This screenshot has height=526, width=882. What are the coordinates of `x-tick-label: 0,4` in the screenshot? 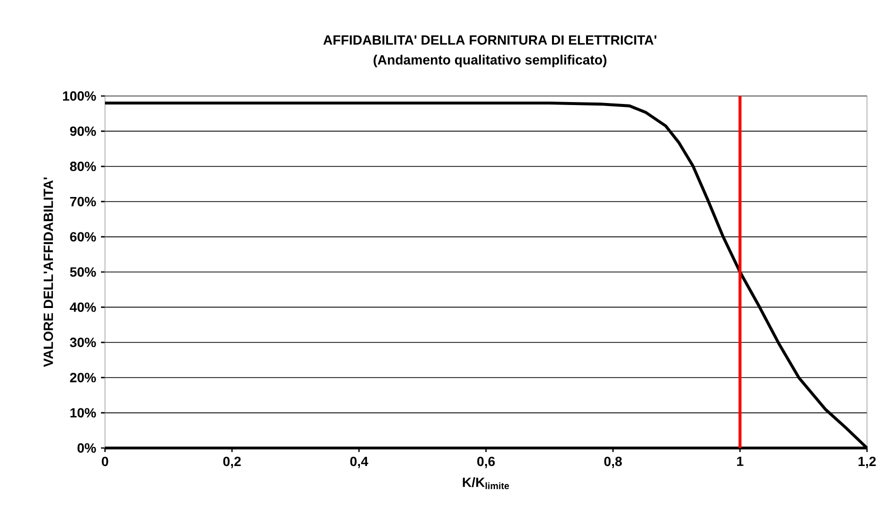 It's located at (359, 462).